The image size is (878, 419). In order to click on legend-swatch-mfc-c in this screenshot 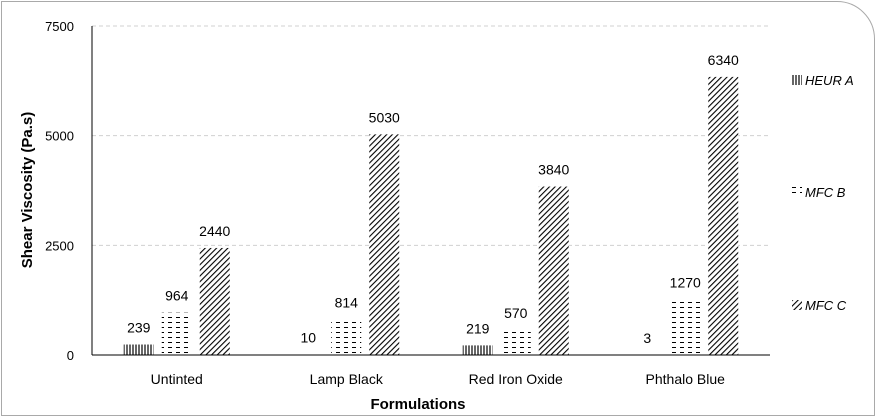, I will do `click(797, 305)`.